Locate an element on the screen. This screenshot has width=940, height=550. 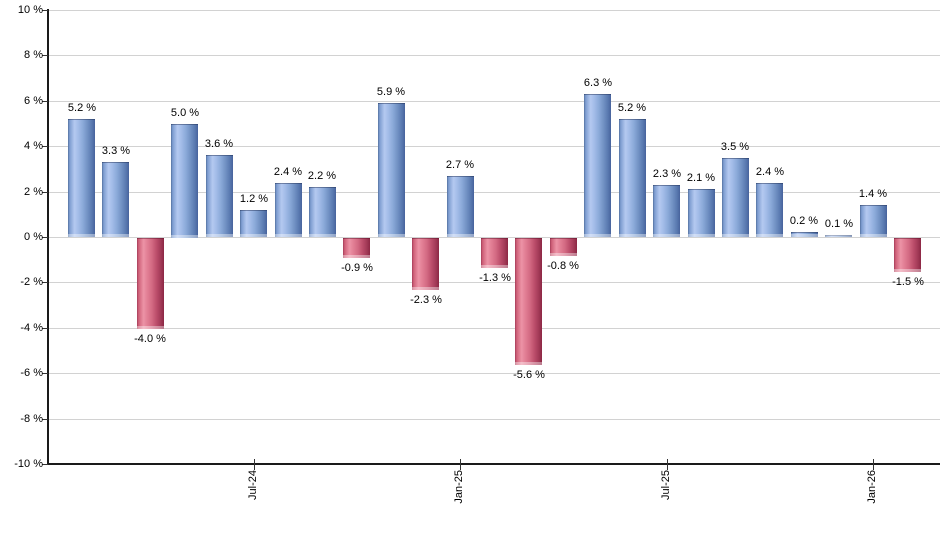
y-axis-tick-label: 4 % is located at coordinates (33, 146).